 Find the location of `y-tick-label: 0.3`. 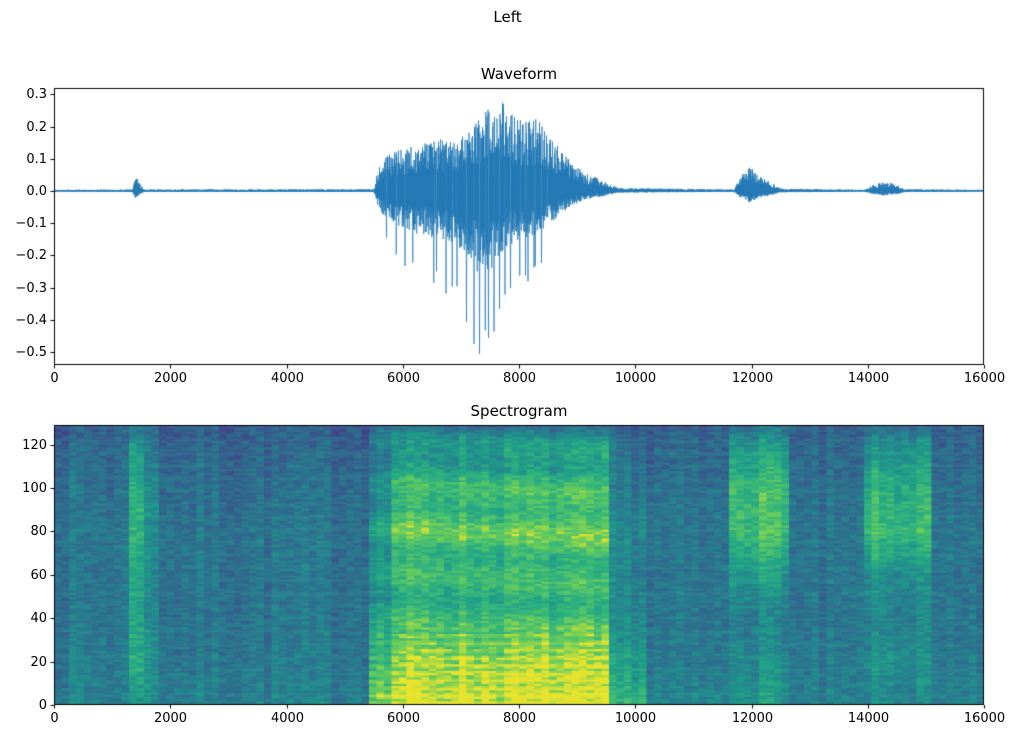

y-tick-label: 0.3 is located at coordinates (36, 94).